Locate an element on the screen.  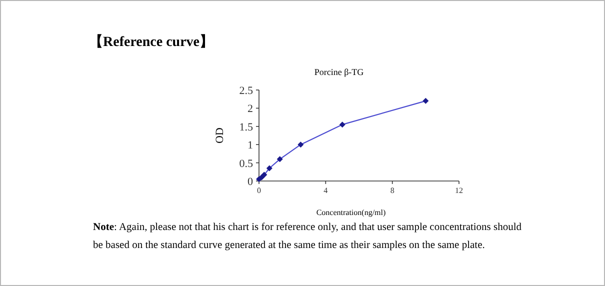
y-tick-label: 1 is located at coordinates (250, 146).